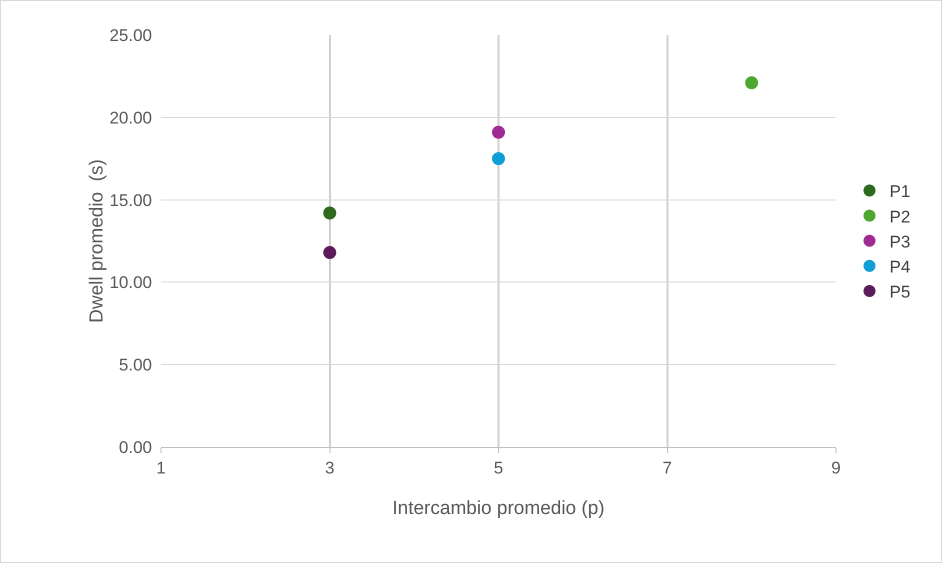 Image resolution: width=942 pixels, height=563 pixels. I want to click on legend-label: P4, so click(900, 266).